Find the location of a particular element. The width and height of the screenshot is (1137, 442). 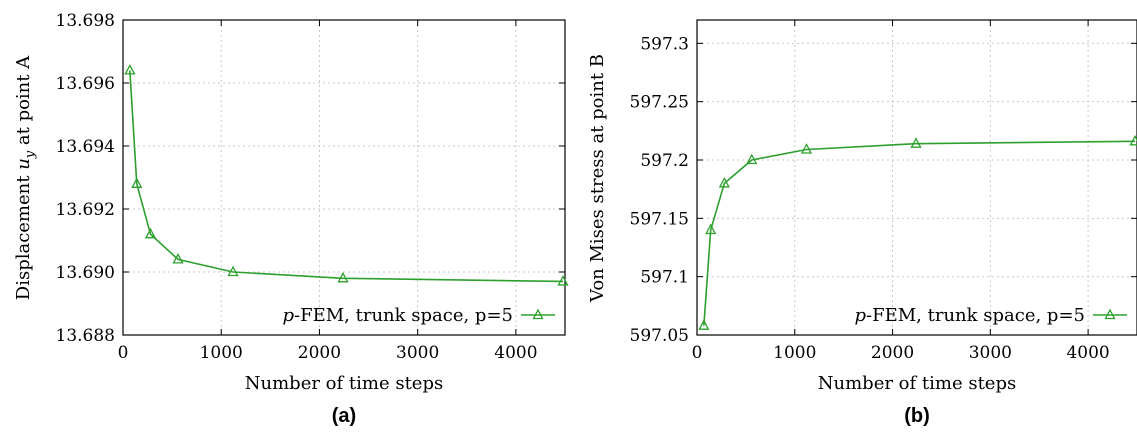

y-tick-label: 597.2 is located at coordinates (664, 161).